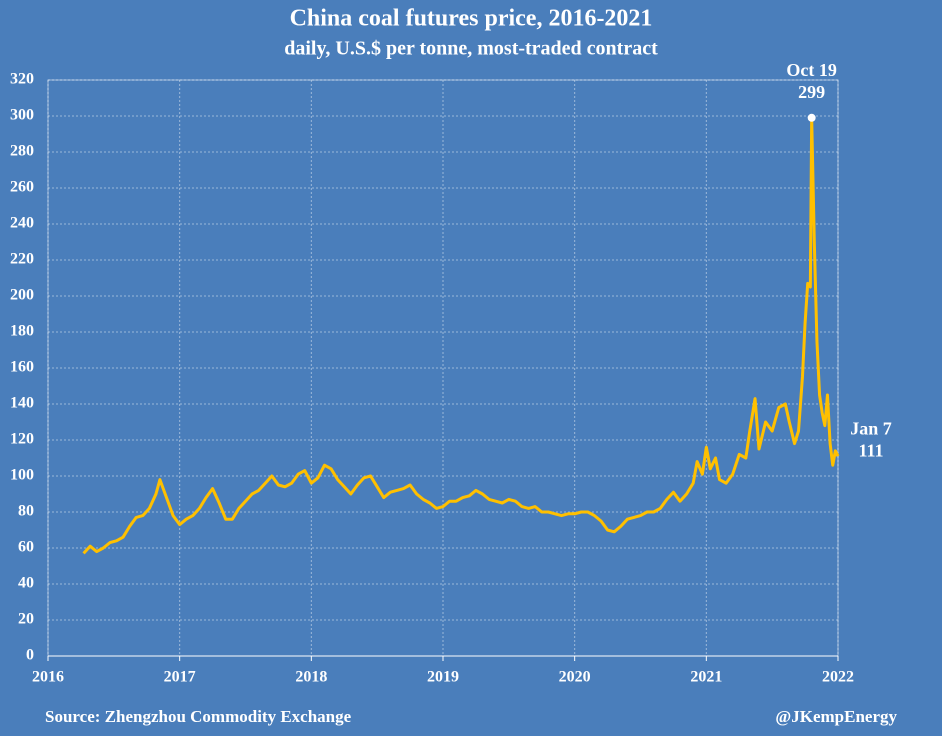 This screenshot has height=736, width=942. Describe the element at coordinates (22, 295) in the screenshot. I see `y-tick-label: 200` at that location.